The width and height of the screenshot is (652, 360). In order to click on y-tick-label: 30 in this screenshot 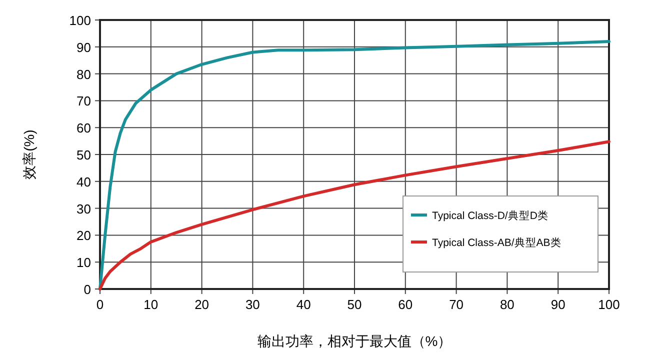, I will do `click(83, 208)`.